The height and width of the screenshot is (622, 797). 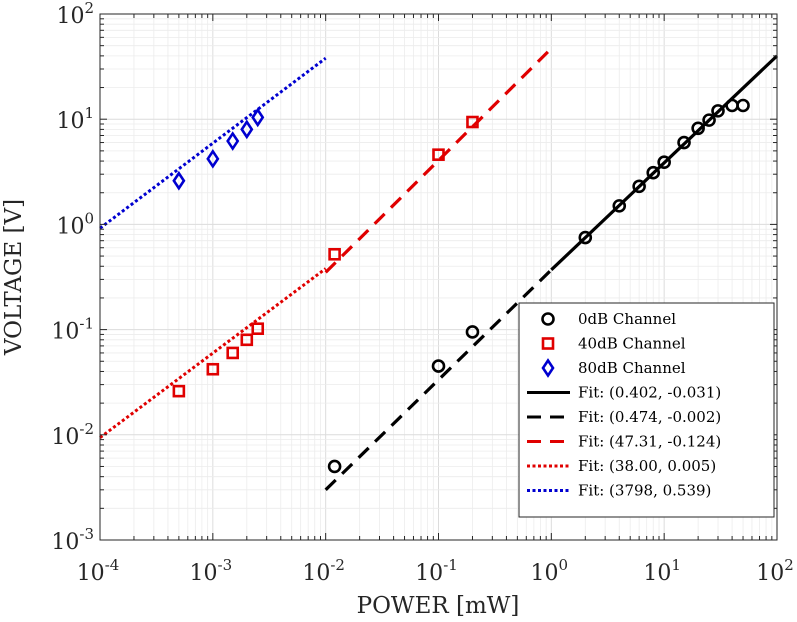 What do you see at coordinates (632, 368) in the screenshot?
I see `legend-label: 80dB Channel` at bounding box center [632, 368].